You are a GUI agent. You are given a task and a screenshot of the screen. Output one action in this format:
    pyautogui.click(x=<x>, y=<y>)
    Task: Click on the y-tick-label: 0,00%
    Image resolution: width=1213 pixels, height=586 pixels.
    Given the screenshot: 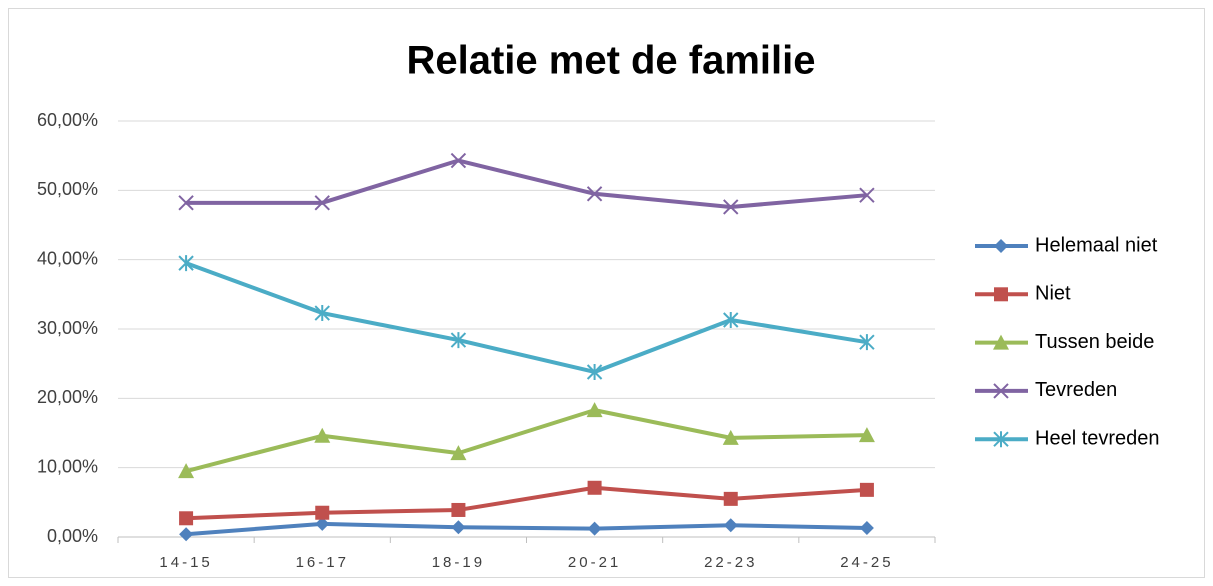 What is the action you would take?
    pyautogui.click(x=72, y=536)
    